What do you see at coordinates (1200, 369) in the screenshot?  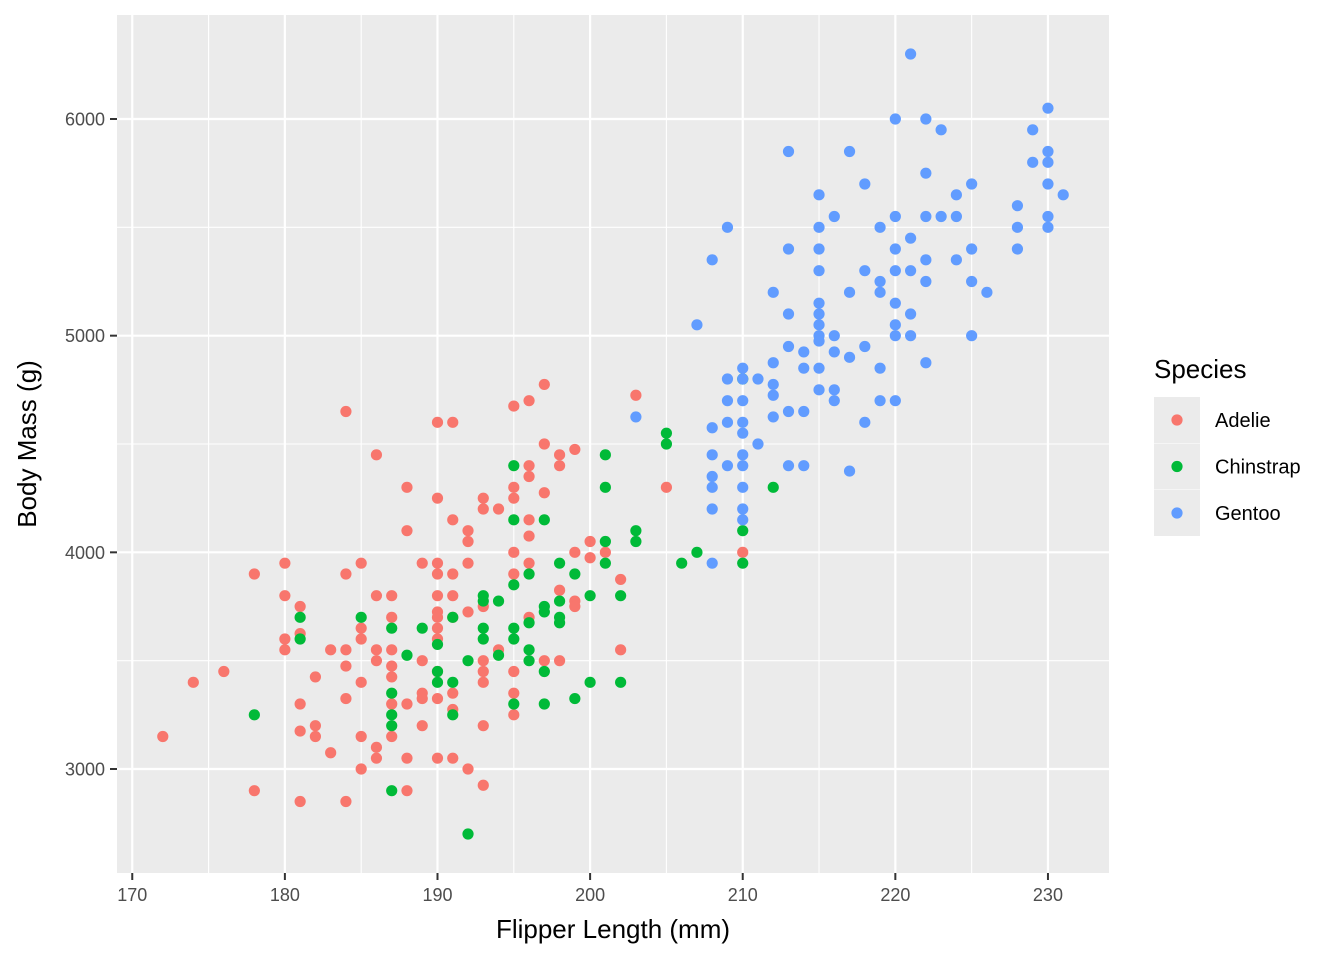 I see `legend-title: Species` at bounding box center [1200, 369].